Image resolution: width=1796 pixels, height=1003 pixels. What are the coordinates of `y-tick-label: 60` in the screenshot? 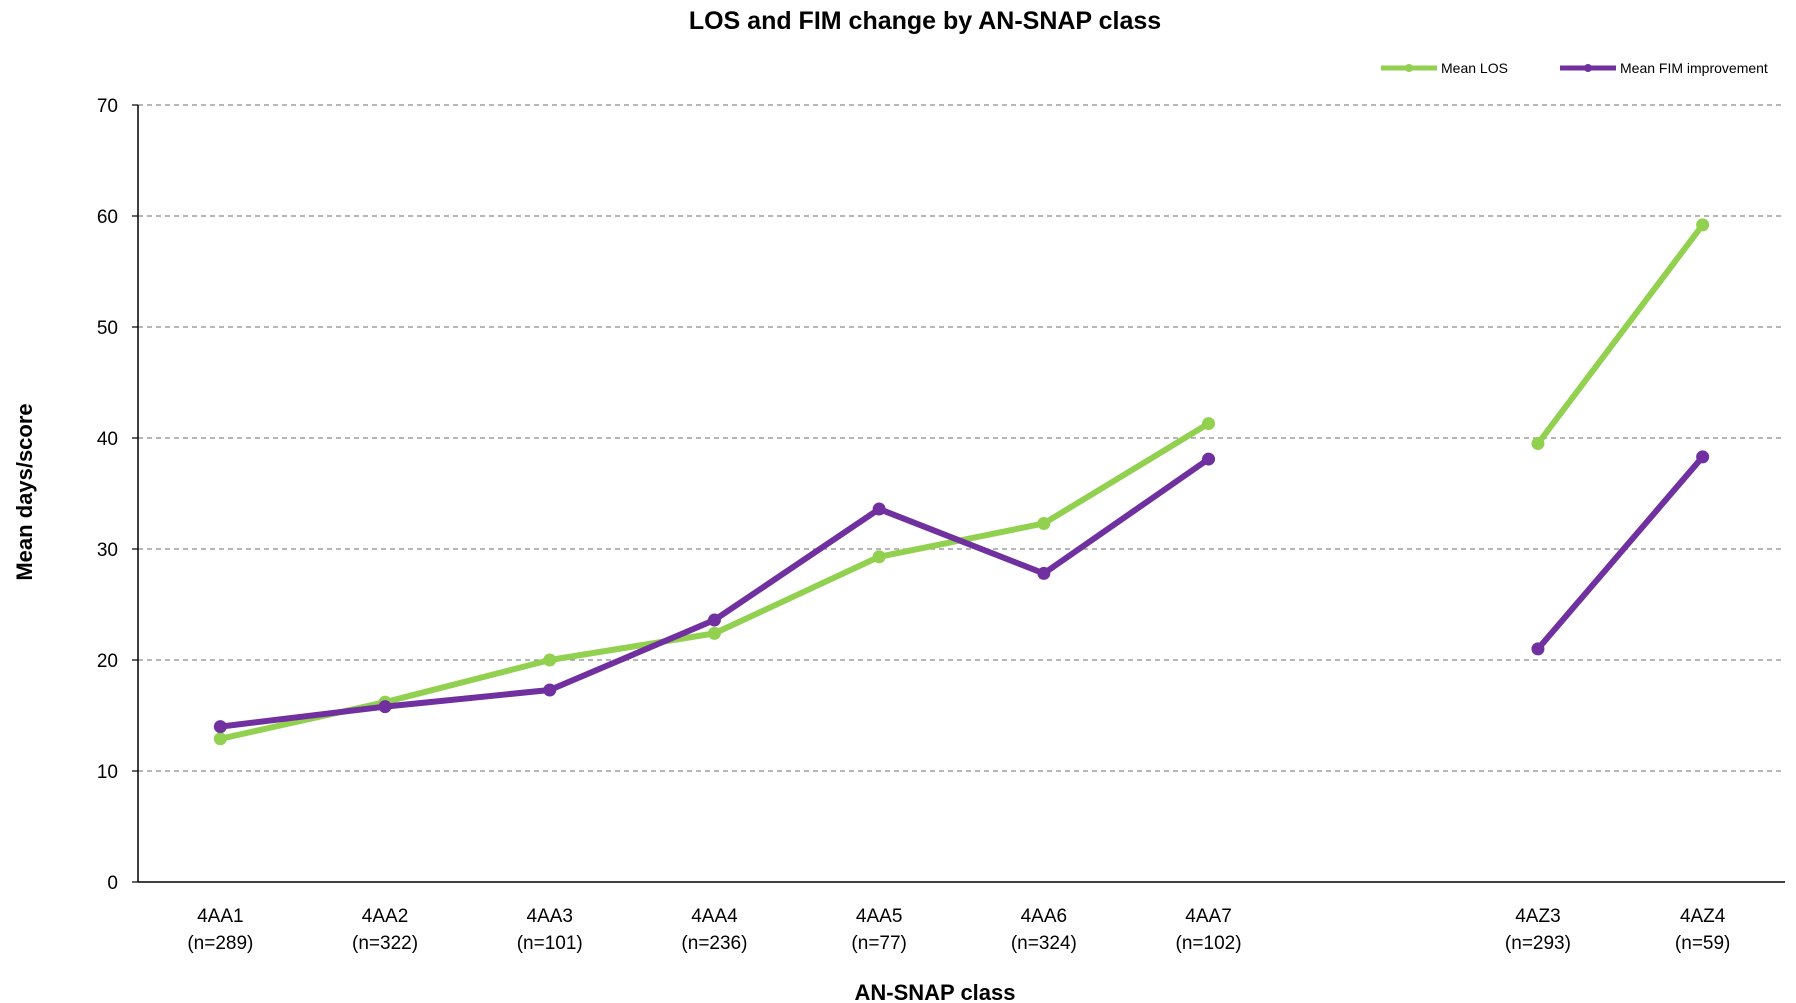 It's located at (107, 217).